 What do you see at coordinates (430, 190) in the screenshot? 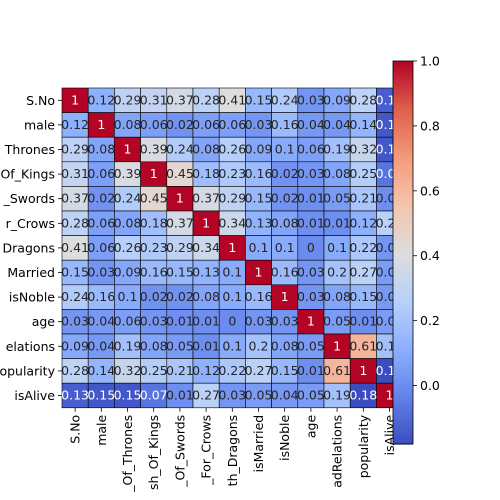
I see `colorbar-tick-label: 0.6` at bounding box center [430, 190].